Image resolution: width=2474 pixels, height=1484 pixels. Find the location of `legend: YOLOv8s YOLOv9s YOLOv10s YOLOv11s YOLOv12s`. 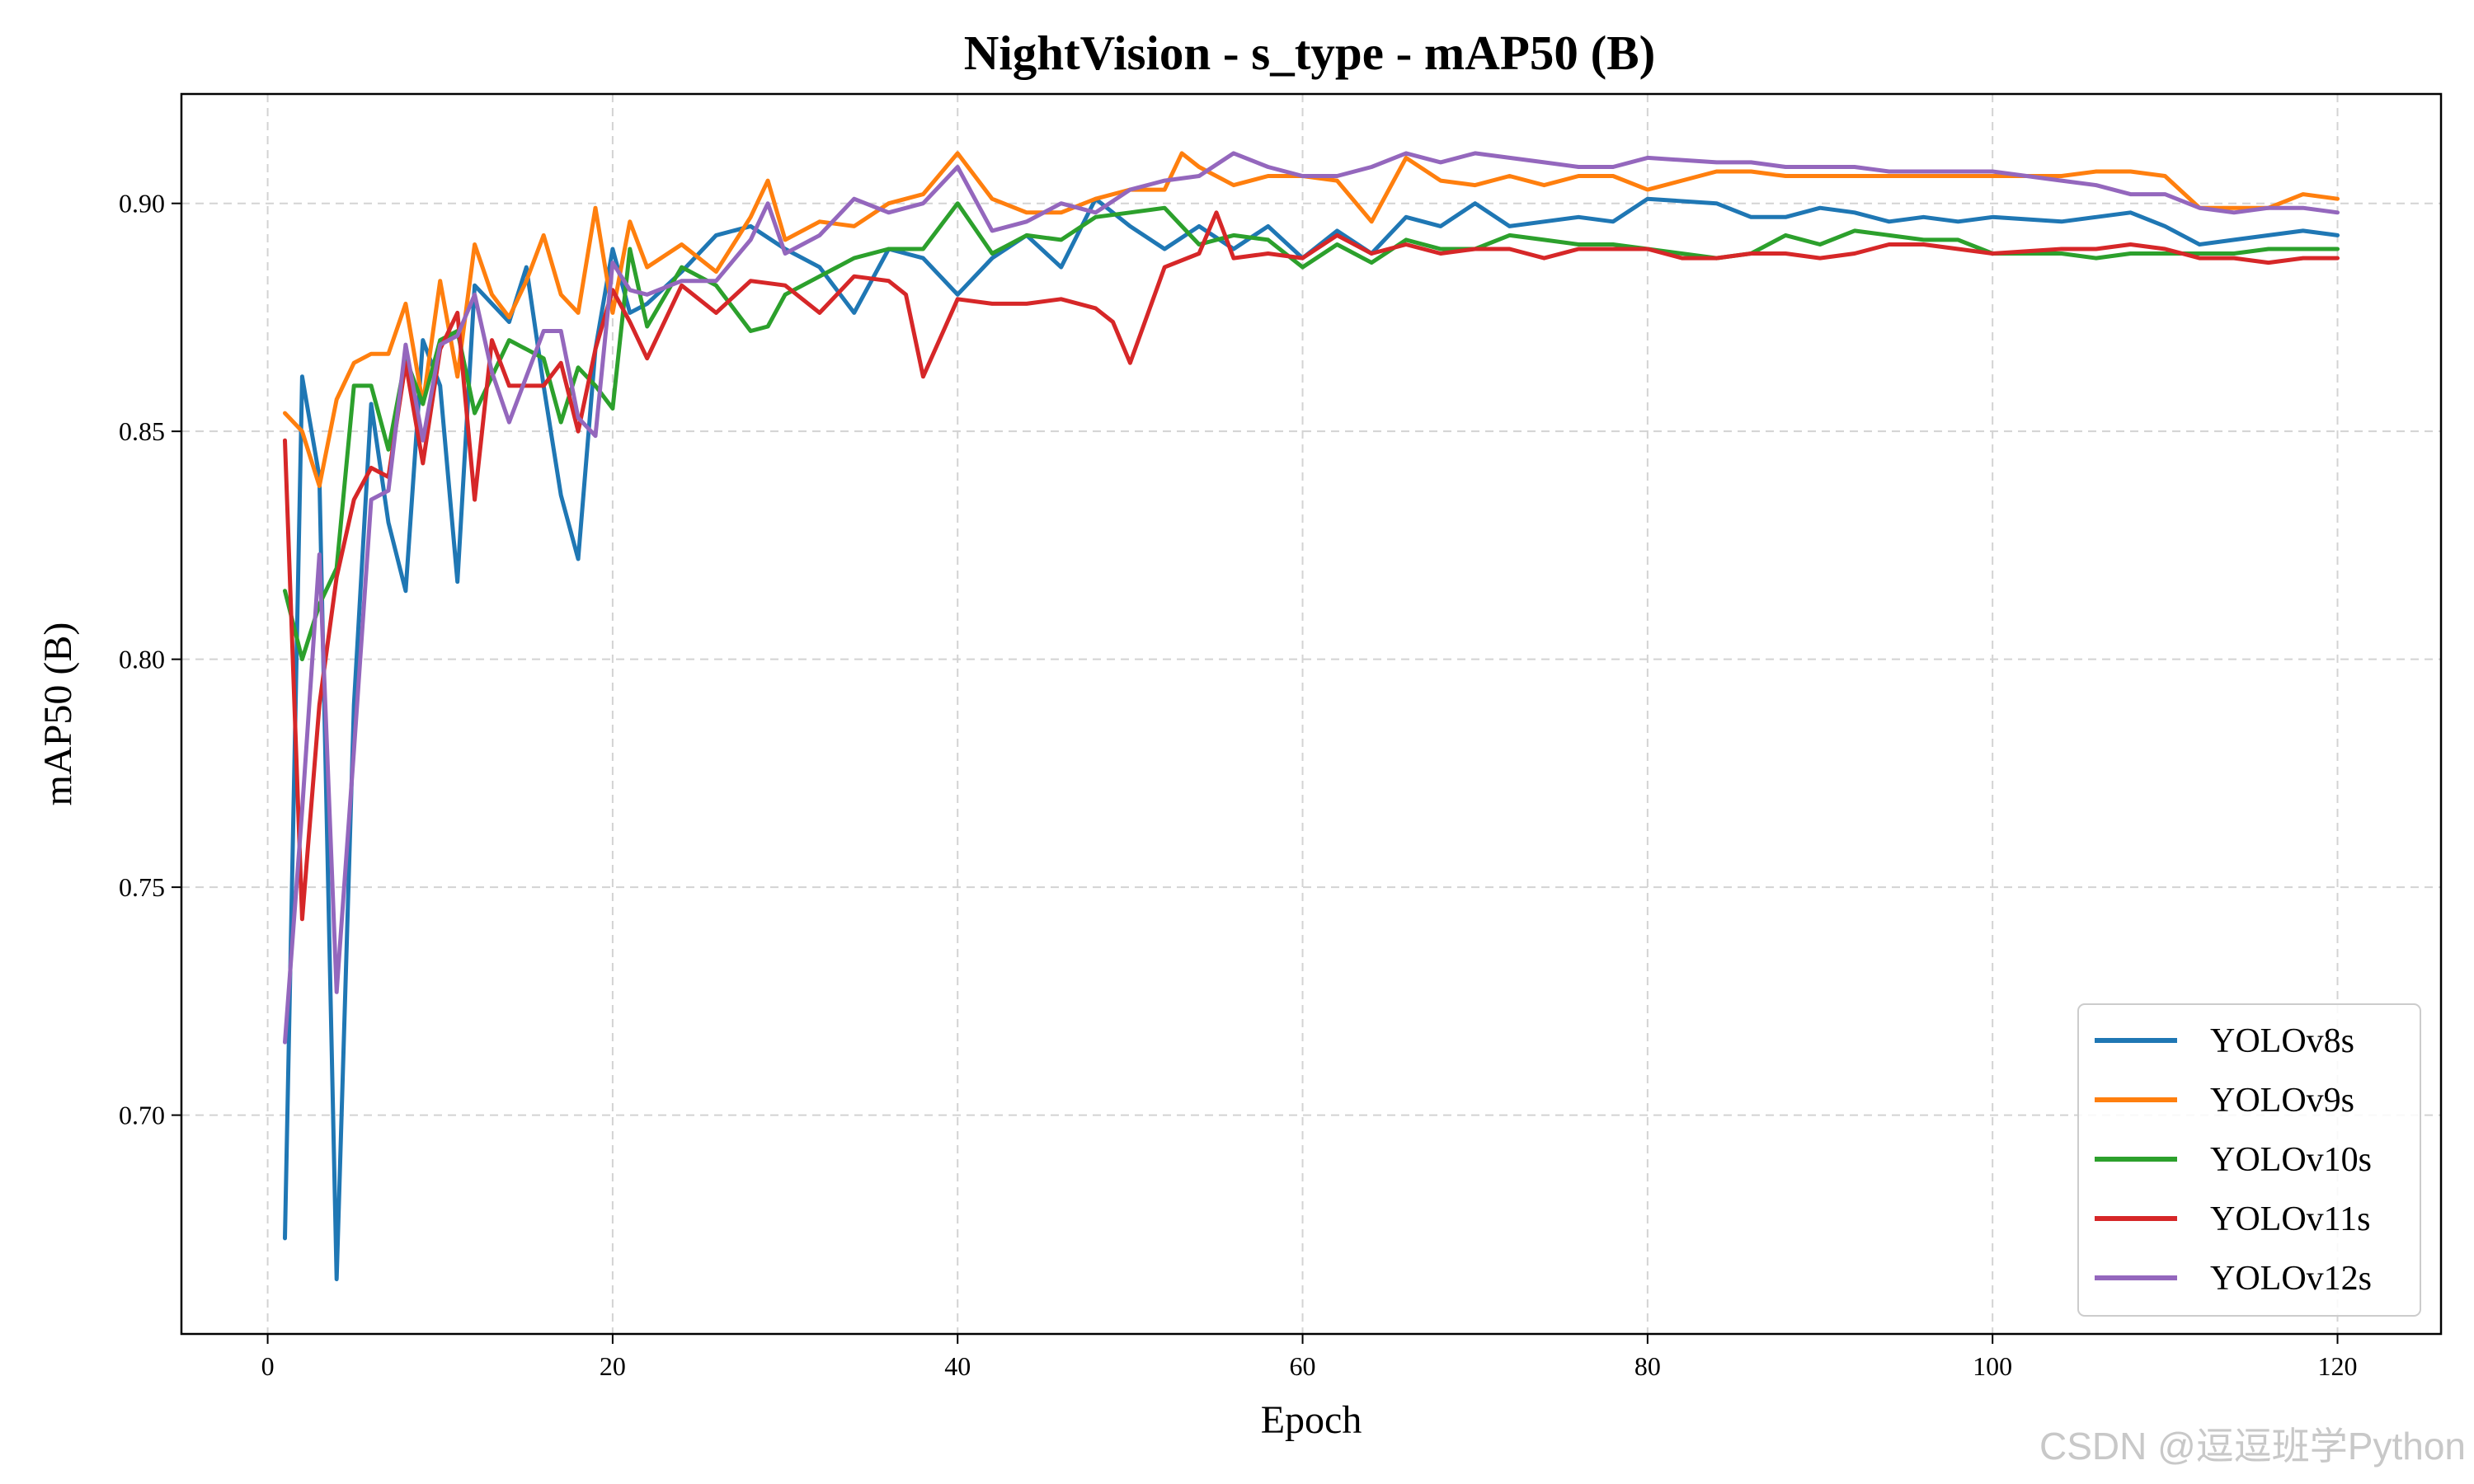

legend: YOLOv8s YOLOv9s YOLOv10s YOLOv11s YOLOv12s is located at coordinates (2249, 1160).